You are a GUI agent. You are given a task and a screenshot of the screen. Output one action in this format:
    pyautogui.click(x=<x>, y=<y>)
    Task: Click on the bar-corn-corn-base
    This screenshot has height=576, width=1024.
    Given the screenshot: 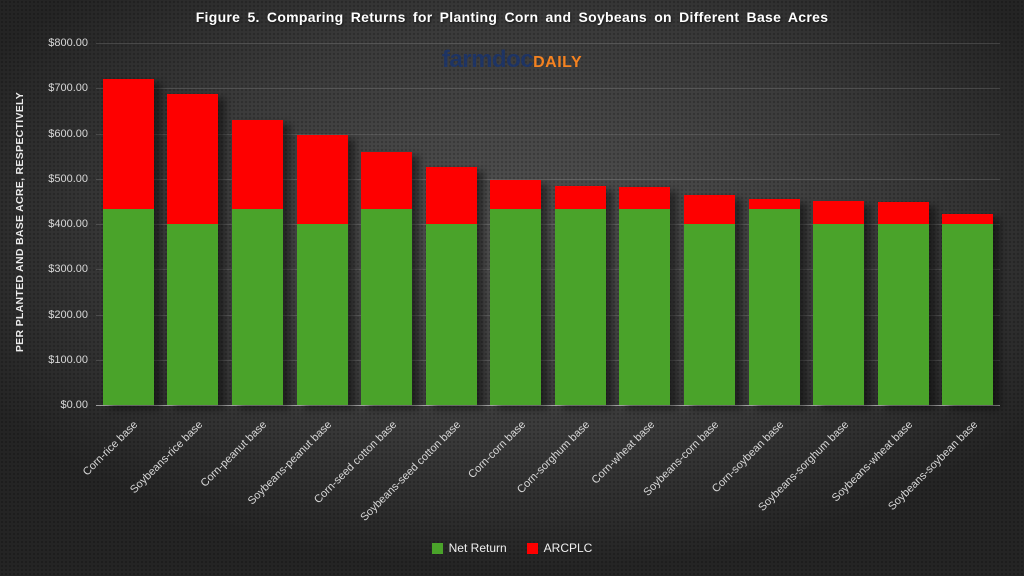 What is the action you would take?
    pyautogui.click(x=516, y=292)
    